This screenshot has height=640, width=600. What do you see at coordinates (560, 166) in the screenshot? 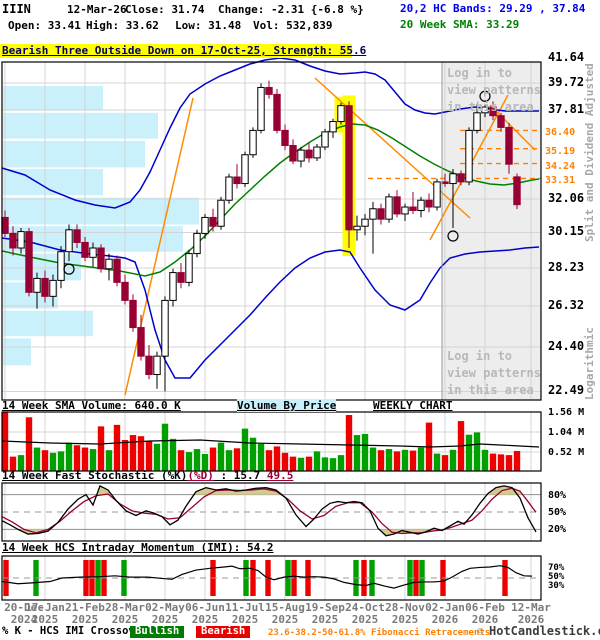
I see `fib-level-label: 34.24` at bounding box center [560, 166].